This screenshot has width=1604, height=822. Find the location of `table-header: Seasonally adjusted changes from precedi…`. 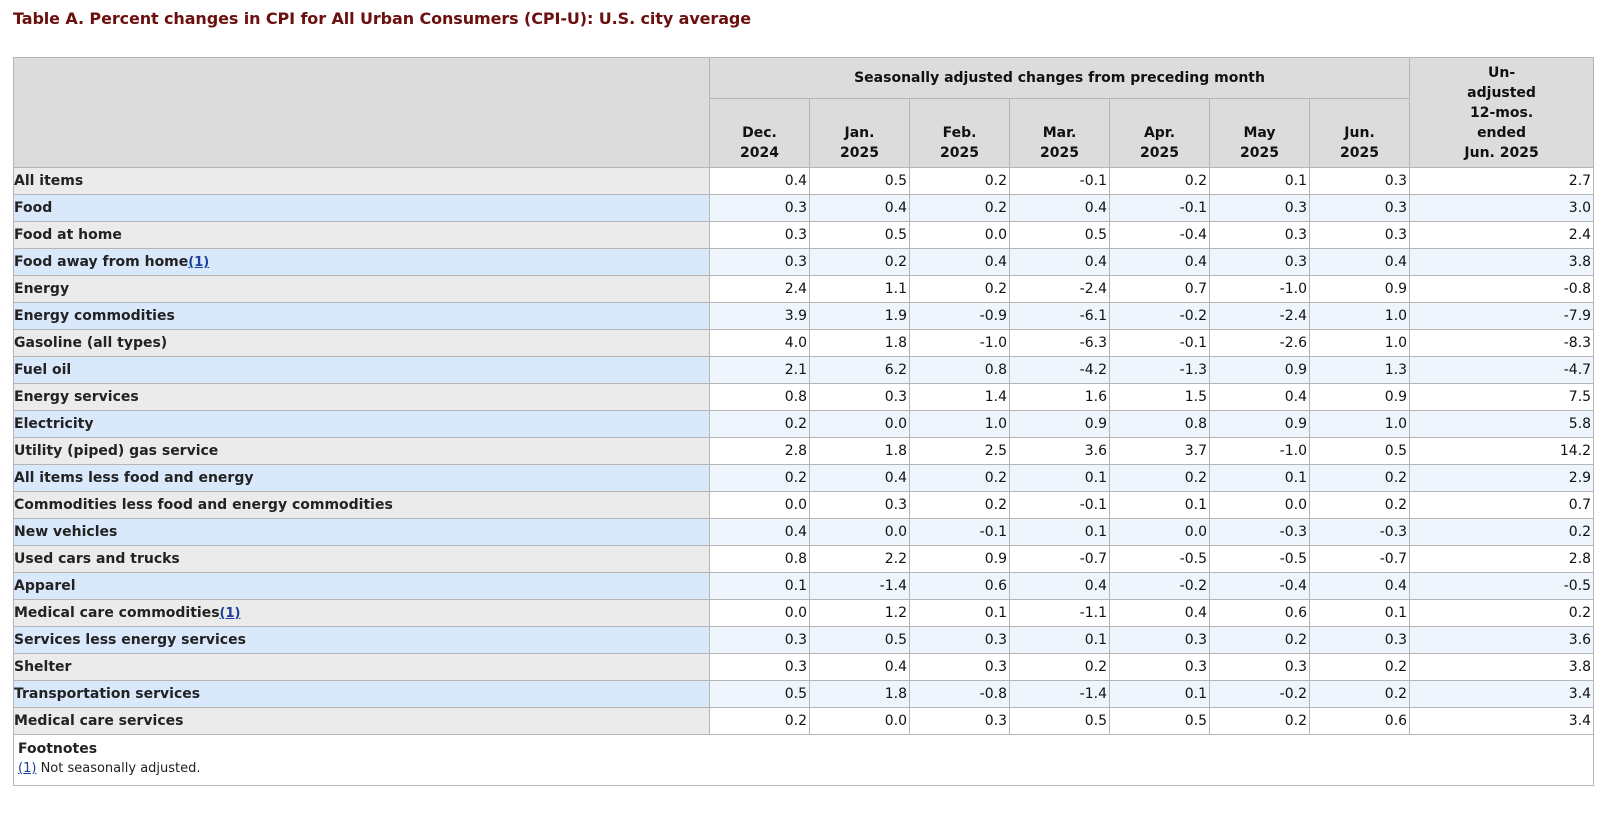

table-header: Seasonally adjusted changes from precedi… is located at coordinates (804, 112).